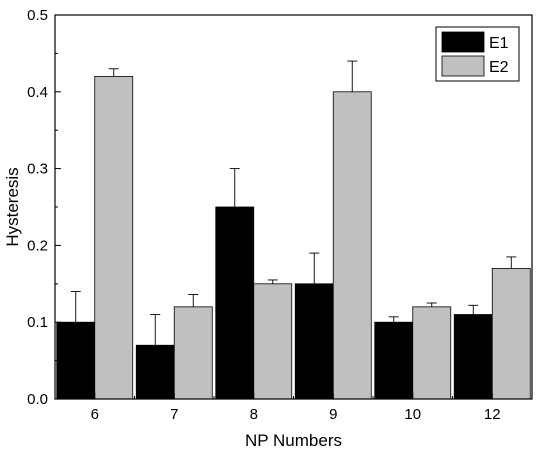 The image size is (550, 459). I want to click on y-tick-label: 0.3, so click(37, 169).